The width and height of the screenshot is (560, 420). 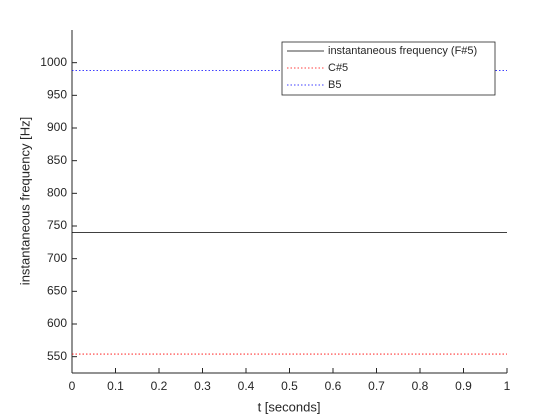 I want to click on legend-label: B5, so click(x=334, y=85).